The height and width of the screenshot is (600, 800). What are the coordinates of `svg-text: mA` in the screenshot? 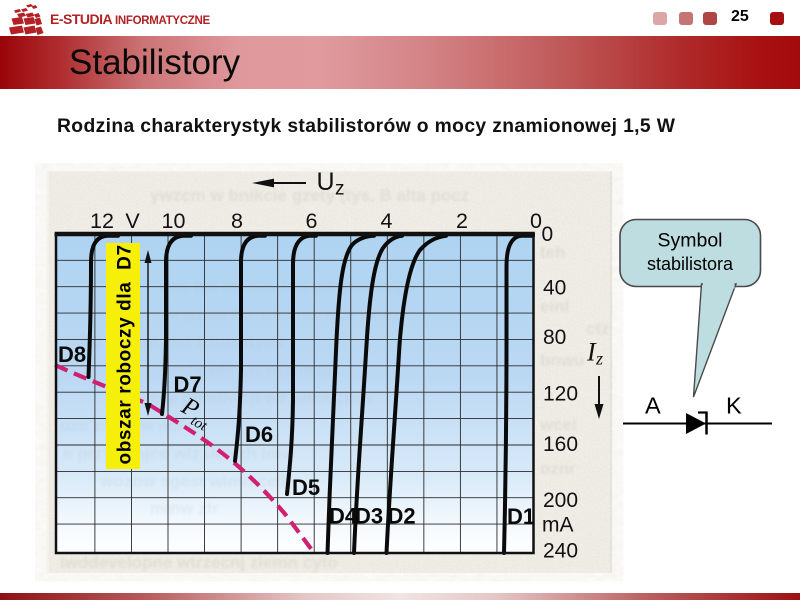 It's located at (558, 525).